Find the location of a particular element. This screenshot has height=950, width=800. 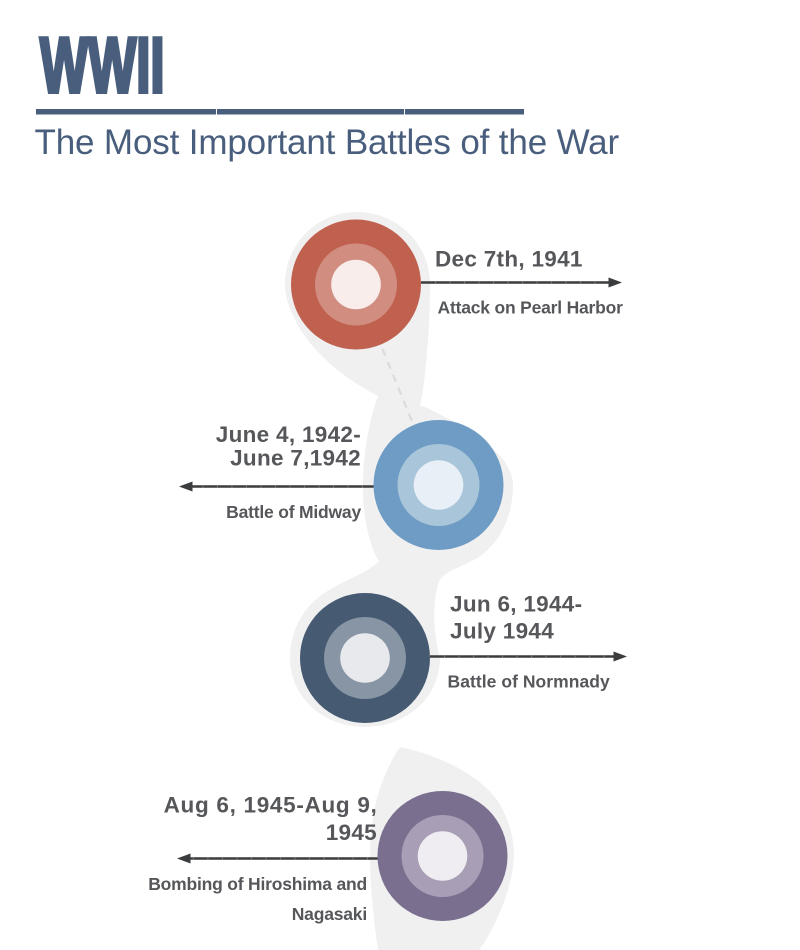

svg-text: WWII is located at coordinates (102, 65).